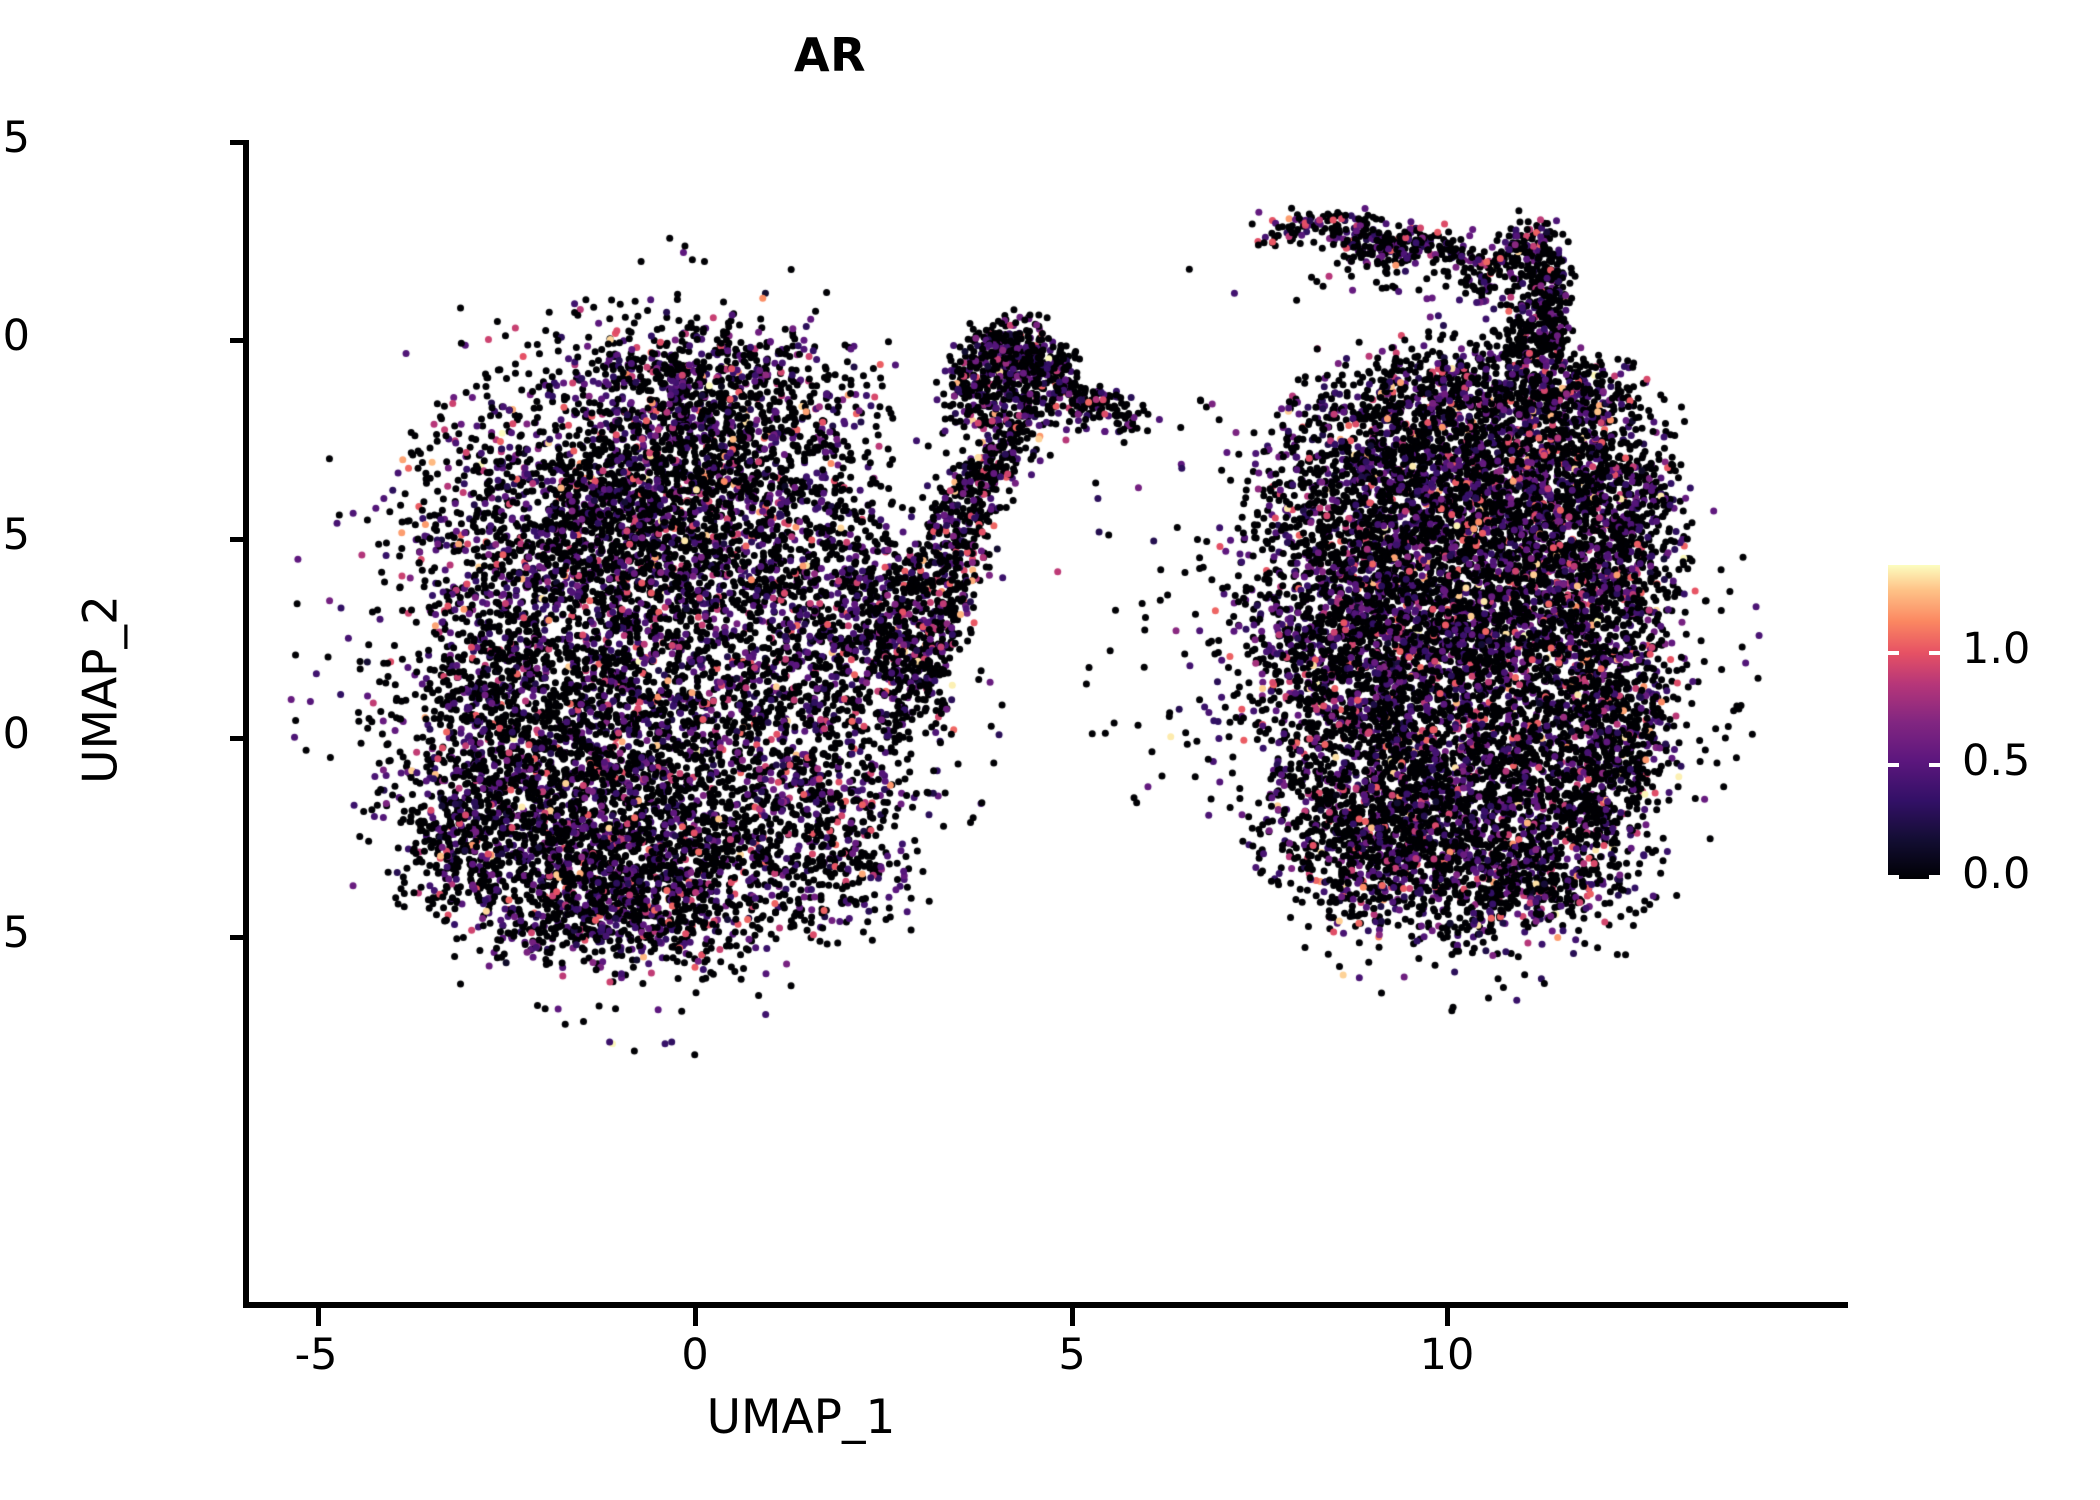  What do you see at coordinates (239, 937) in the screenshot?
I see `y-tick-mark--2.5` at bounding box center [239, 937].